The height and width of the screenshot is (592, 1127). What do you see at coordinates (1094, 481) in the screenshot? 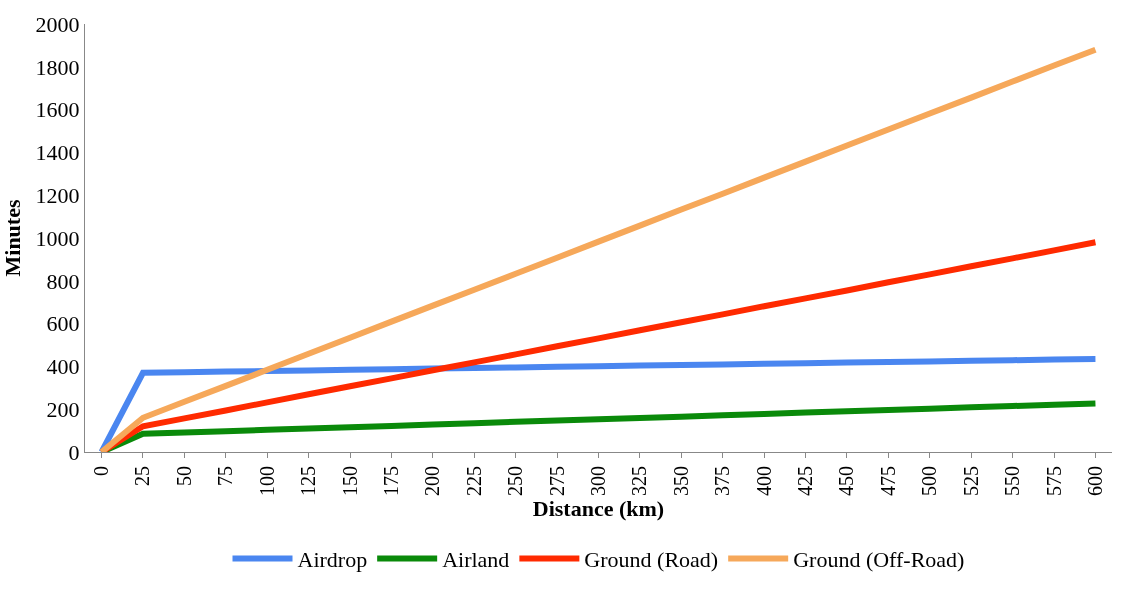
I see `x-tick-label: 600` at bounding box center [1094, 481].